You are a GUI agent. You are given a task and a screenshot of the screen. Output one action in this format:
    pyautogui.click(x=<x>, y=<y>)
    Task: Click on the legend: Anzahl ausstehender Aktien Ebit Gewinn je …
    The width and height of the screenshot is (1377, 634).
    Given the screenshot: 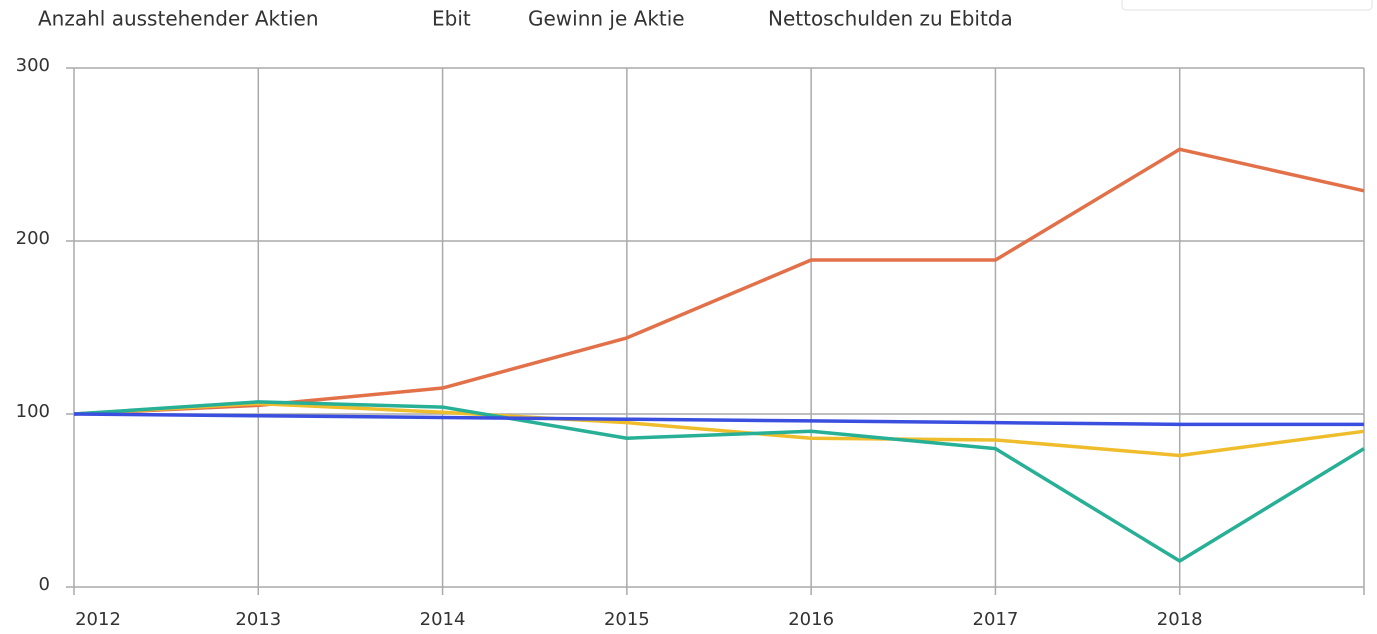 What is the action you would take?
    pyautogui.click(x=525, y=19)
    